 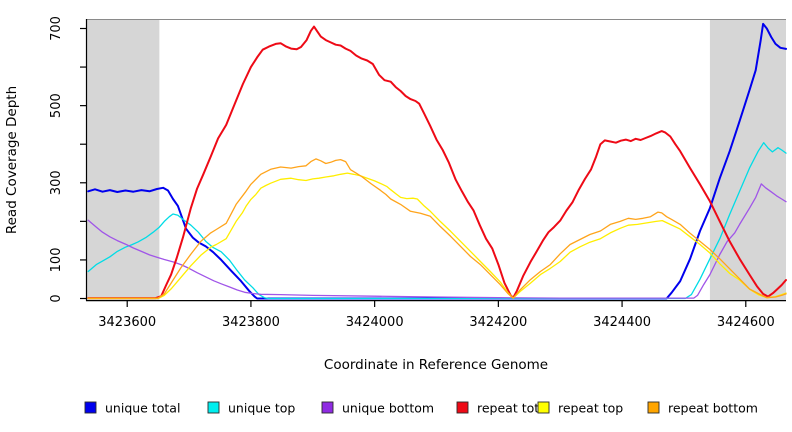 I want to click on legend-label: unique total, so click(x=142, y=408).